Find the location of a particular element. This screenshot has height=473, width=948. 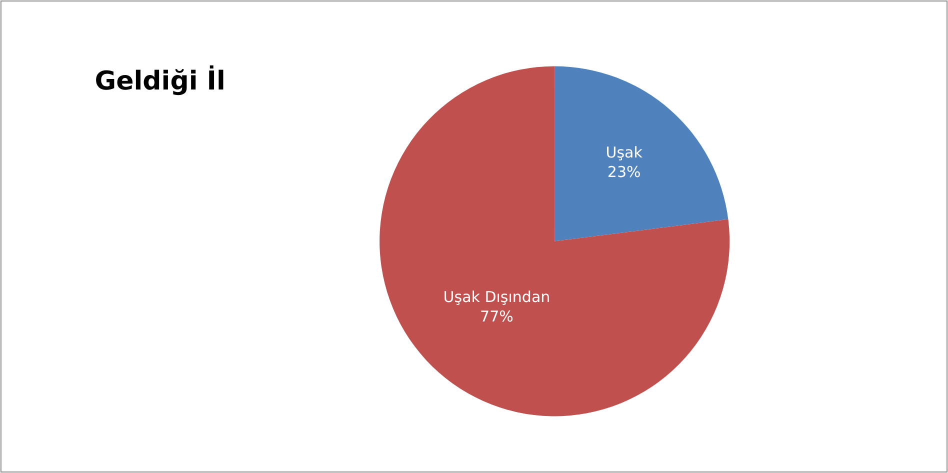

slice-label: Uşak Dışından is located at coordinates (496, 297).